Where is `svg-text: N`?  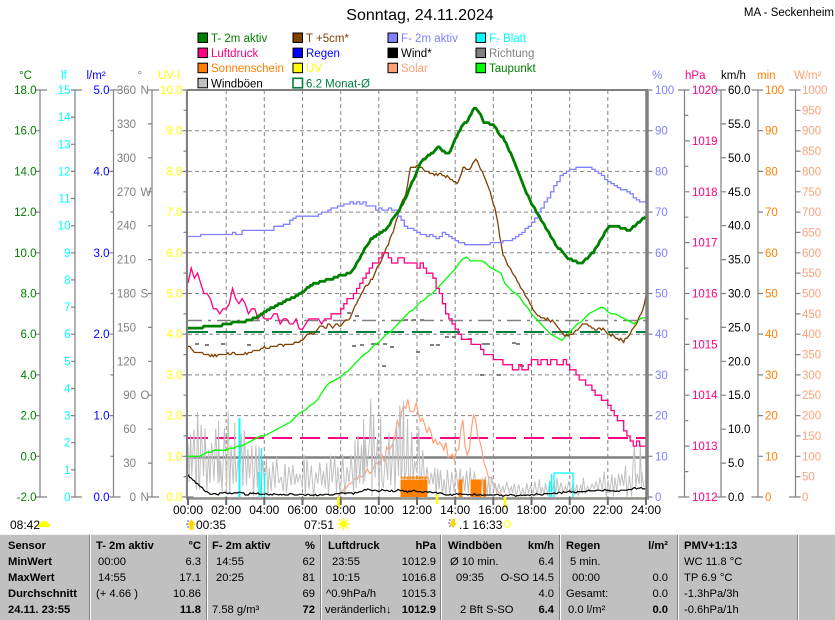
svg-text: N is located at coordinates (145, 498).